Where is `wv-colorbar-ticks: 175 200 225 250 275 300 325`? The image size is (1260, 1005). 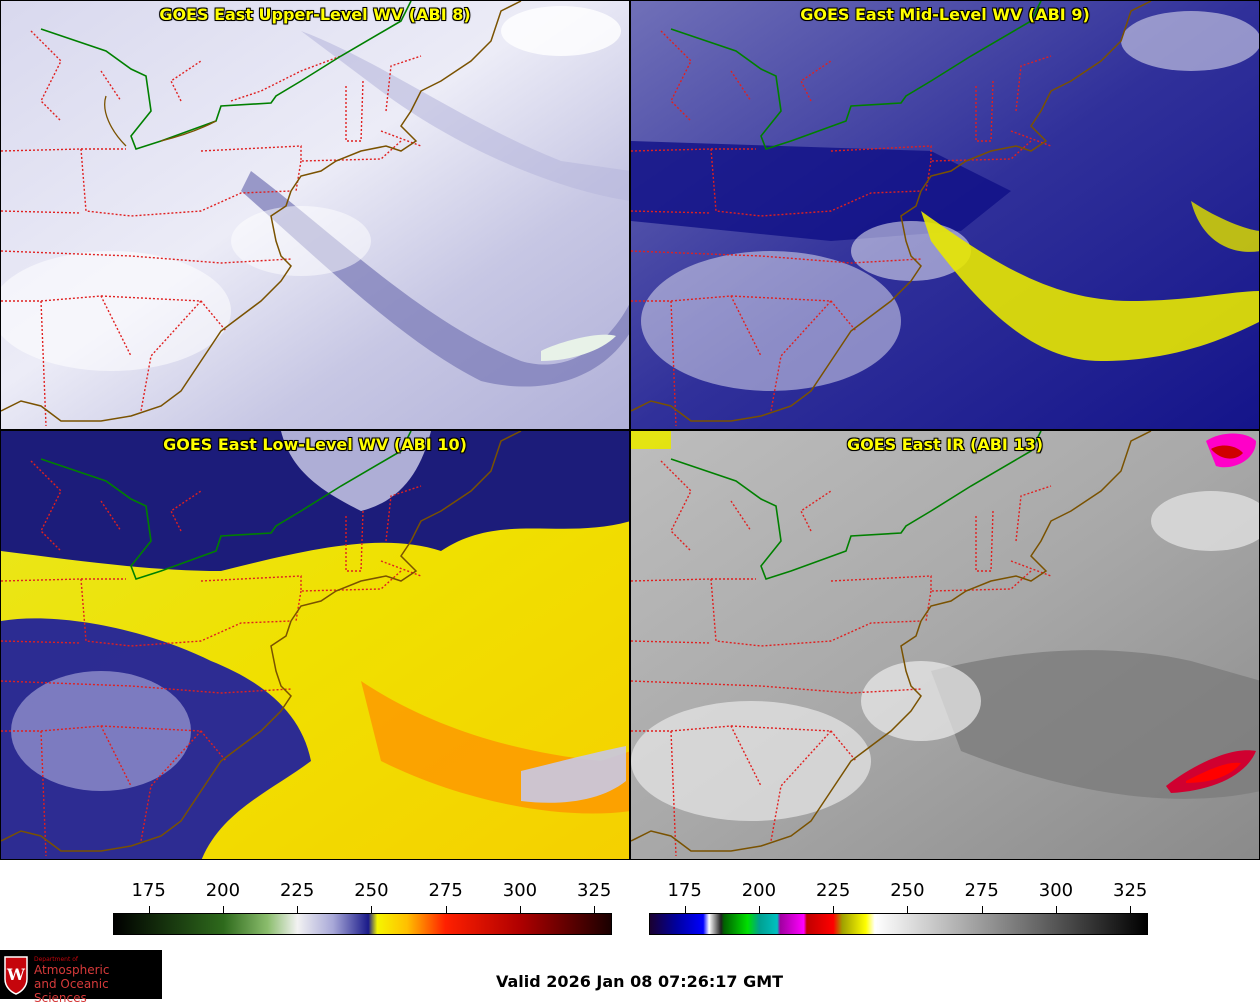 wv-colorbar-ticks: 175 200 225 250 275 300 325 is located at coordinates (362, 895).